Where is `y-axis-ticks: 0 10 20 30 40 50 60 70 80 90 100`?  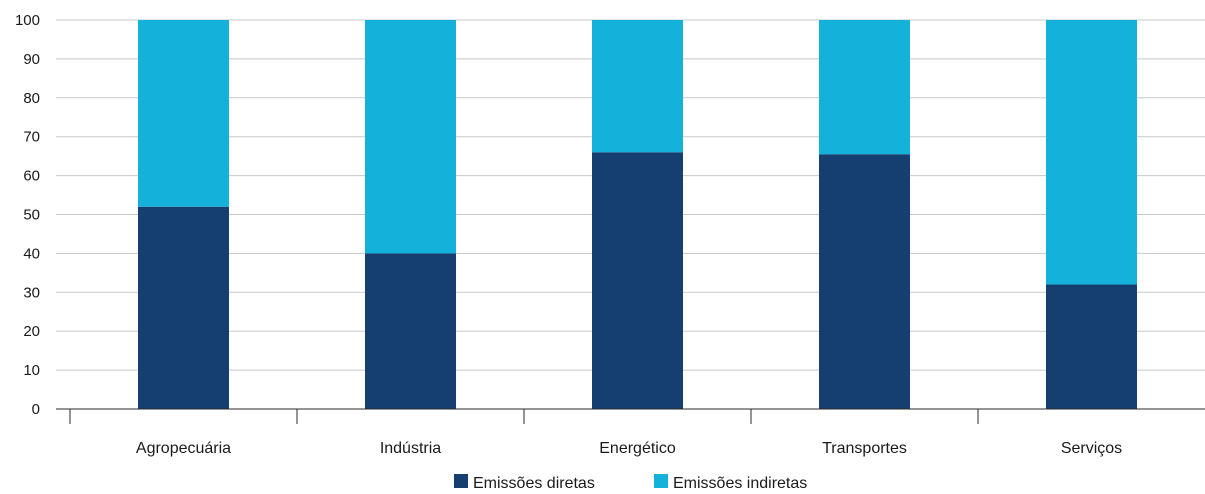
y-axis-ticks: 0 10 20 30 40 50 60 70 80 90 100 is located at coordinates (27, 215).